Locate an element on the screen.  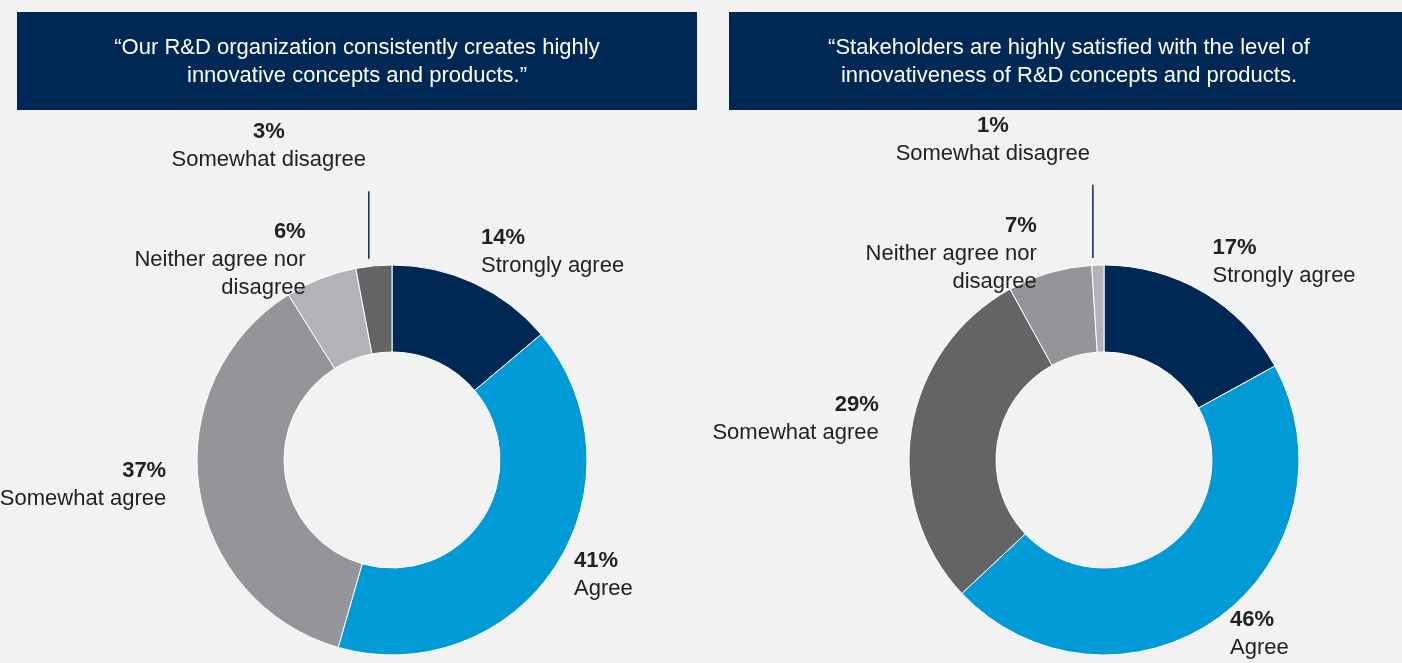
chart-title: “Stakeholders are highly satisfied with the level of innovativeness of R&D concepts and products. is located at coordinates (1065, 61).